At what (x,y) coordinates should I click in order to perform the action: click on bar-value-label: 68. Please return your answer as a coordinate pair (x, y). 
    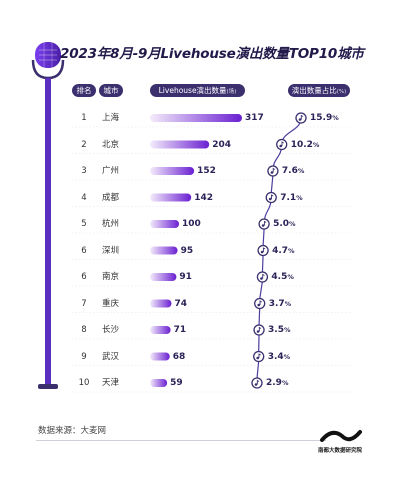
    Looking at the image, I should click on (179, 356).